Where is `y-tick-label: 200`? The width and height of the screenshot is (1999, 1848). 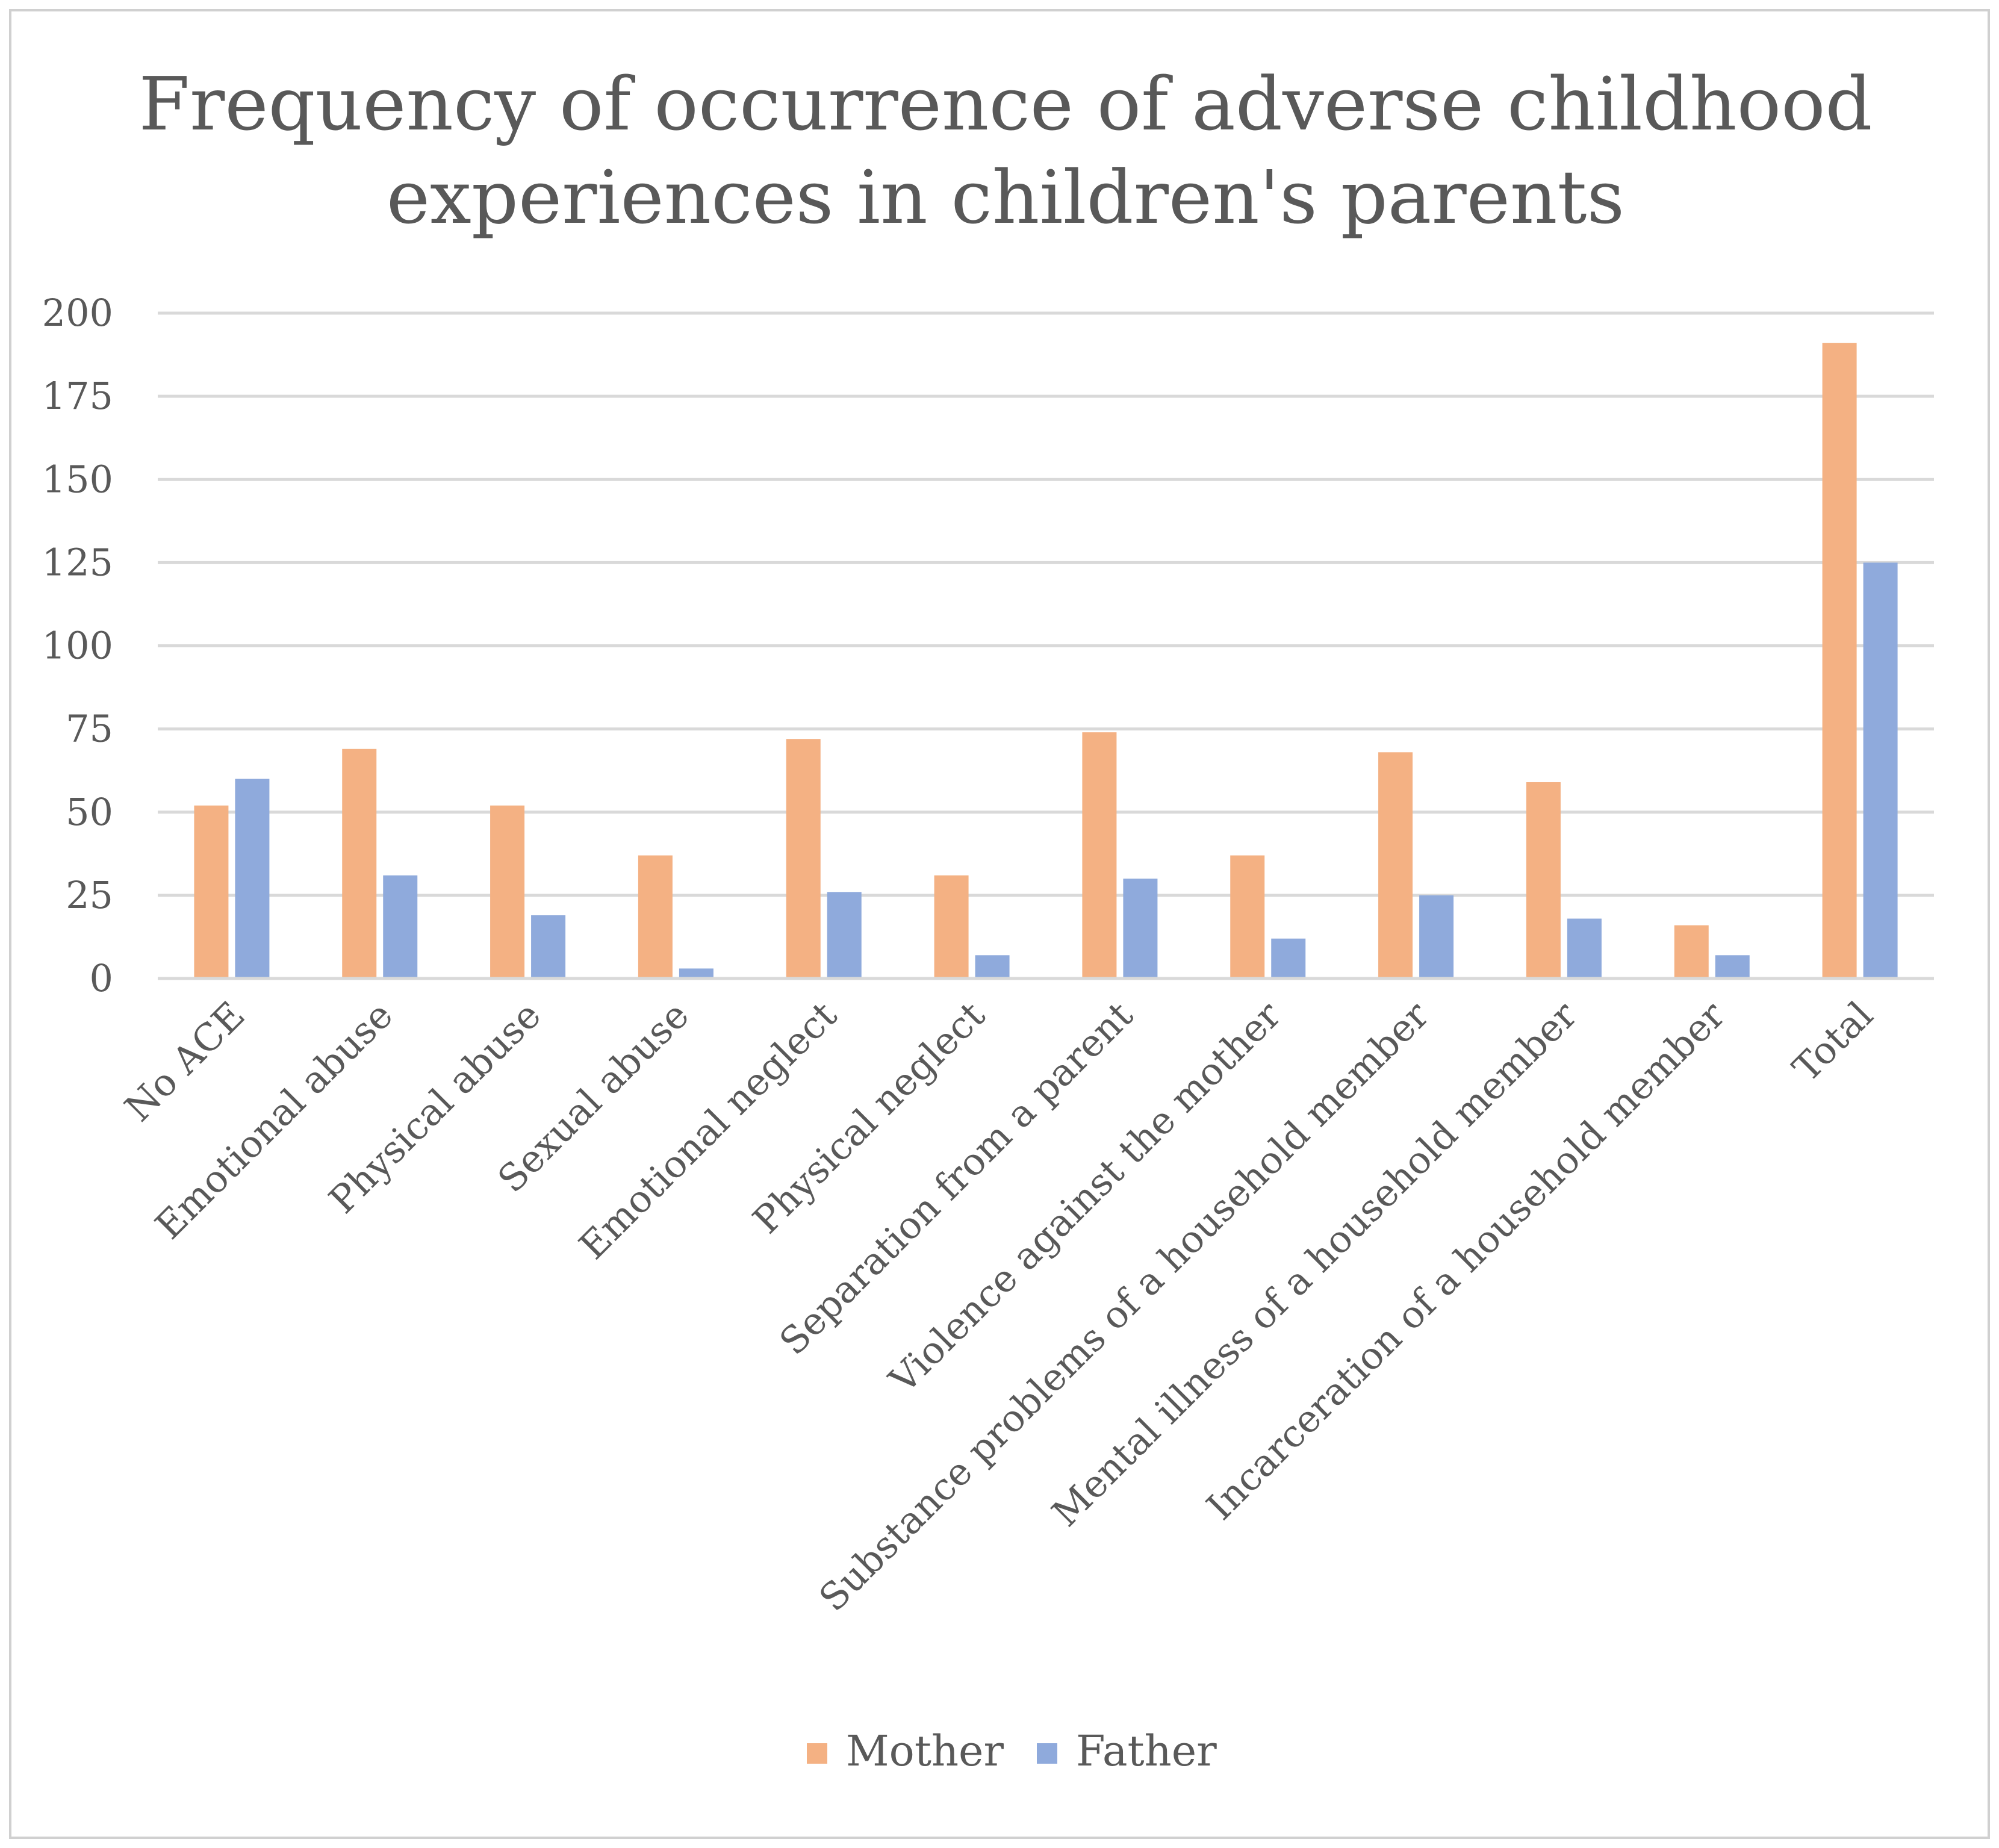 y-tick-label: 200 is located at coordinates (77, 313).